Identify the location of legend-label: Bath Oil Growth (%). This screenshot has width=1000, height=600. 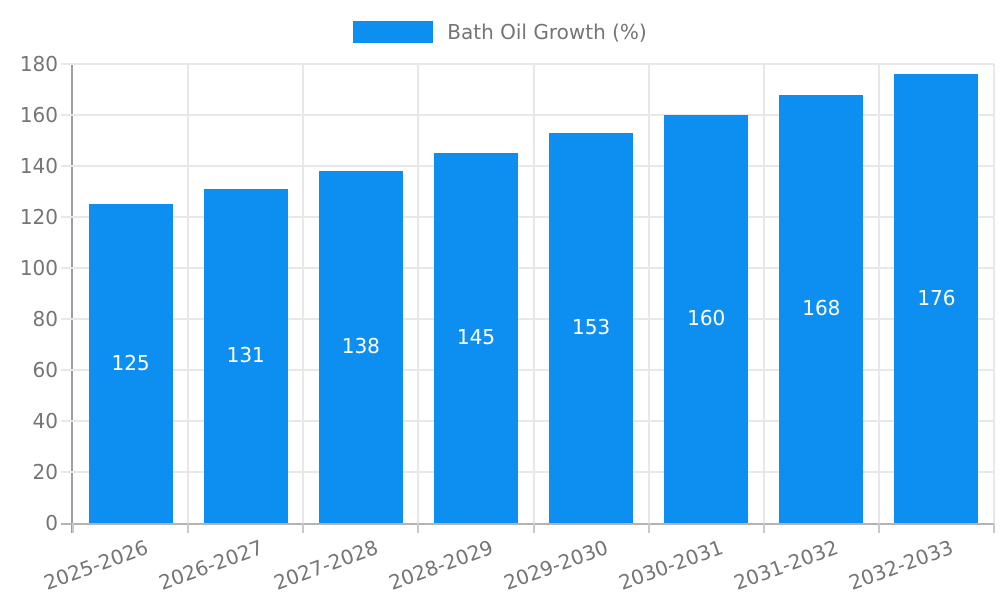
(547, 32).